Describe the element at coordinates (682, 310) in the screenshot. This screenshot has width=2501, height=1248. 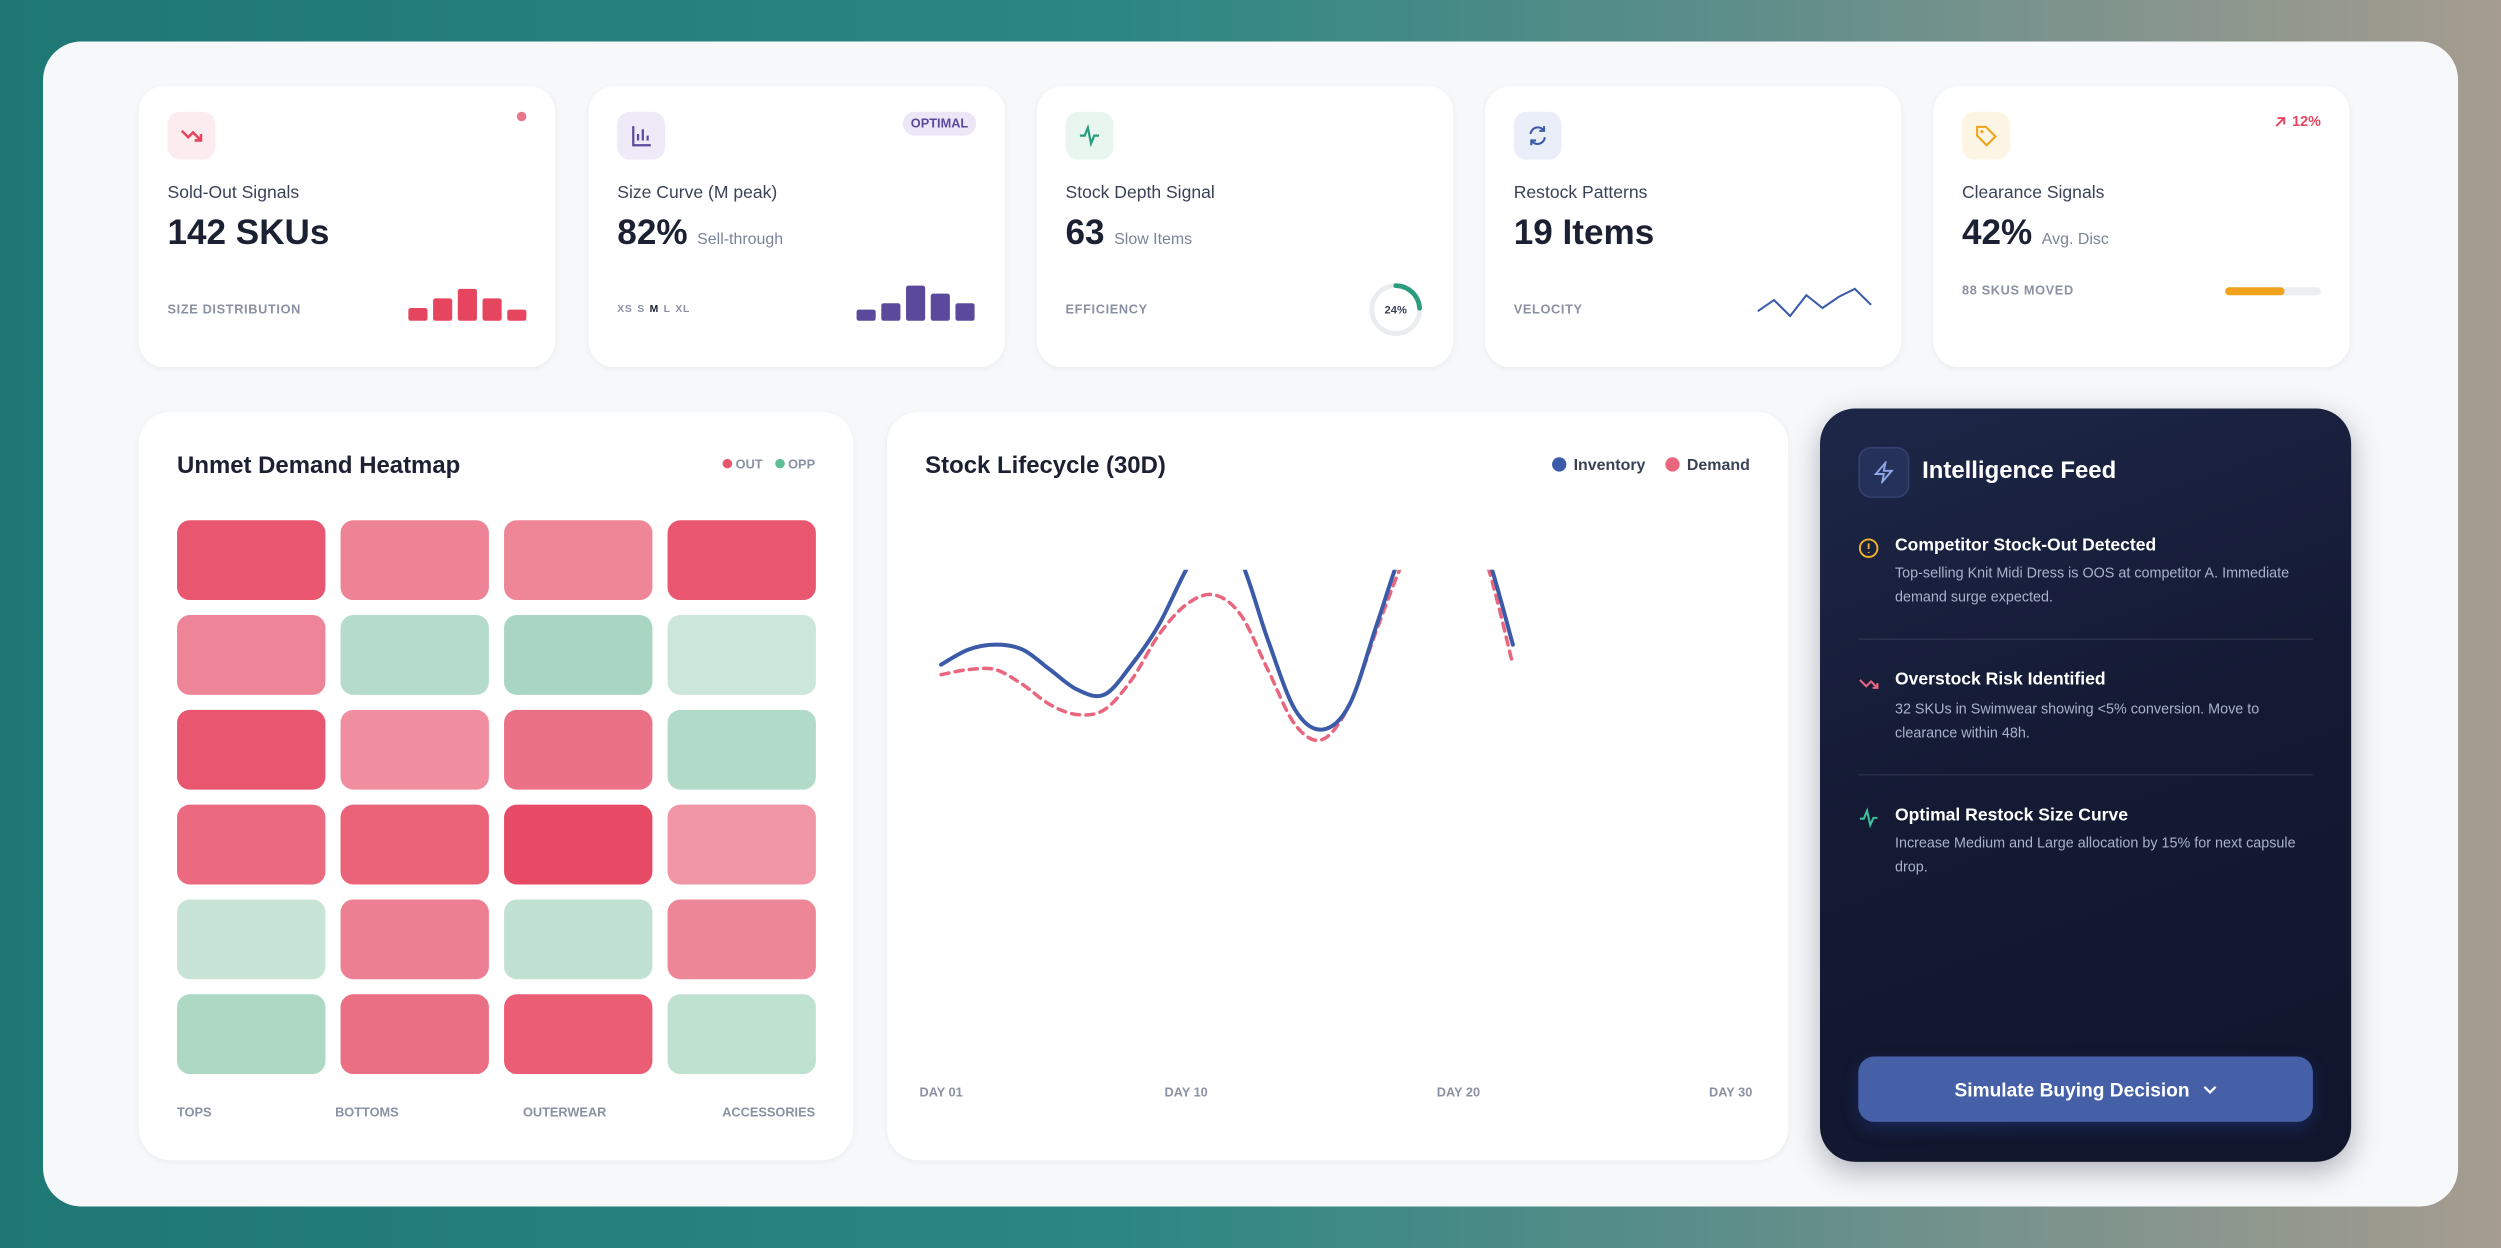
I see `size-label: XL` at that location.